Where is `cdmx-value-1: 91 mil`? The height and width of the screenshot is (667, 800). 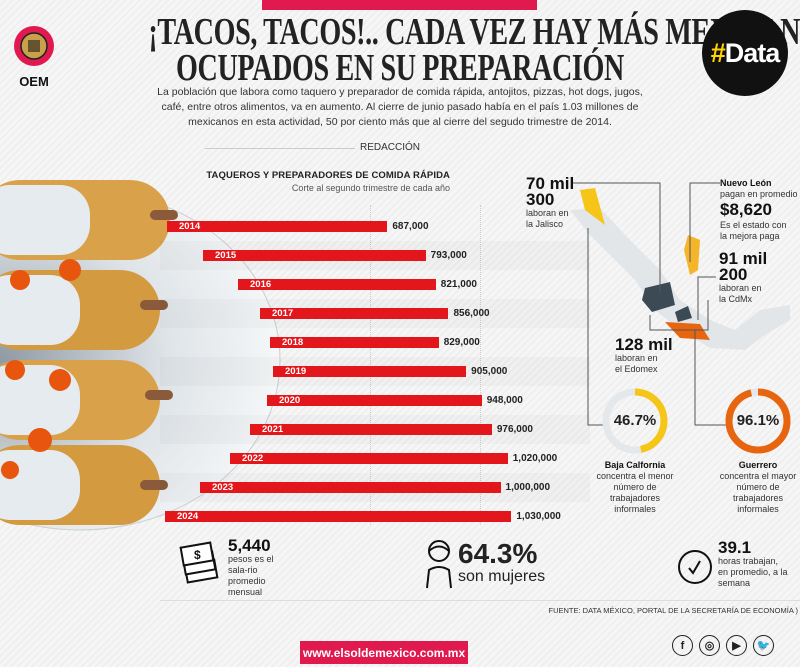 cdmx-value-1: 91 mil is located at coordinates (743, 258).